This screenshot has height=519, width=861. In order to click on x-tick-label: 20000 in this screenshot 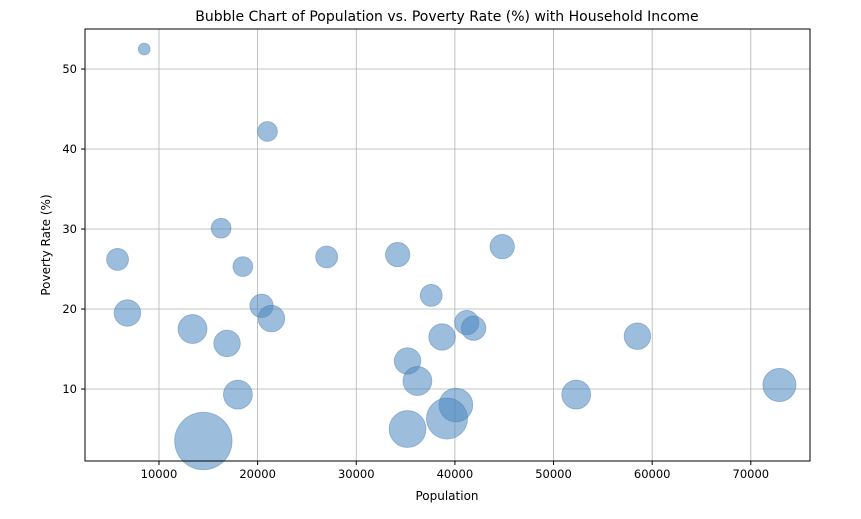, I will do `click(257, 474)`.